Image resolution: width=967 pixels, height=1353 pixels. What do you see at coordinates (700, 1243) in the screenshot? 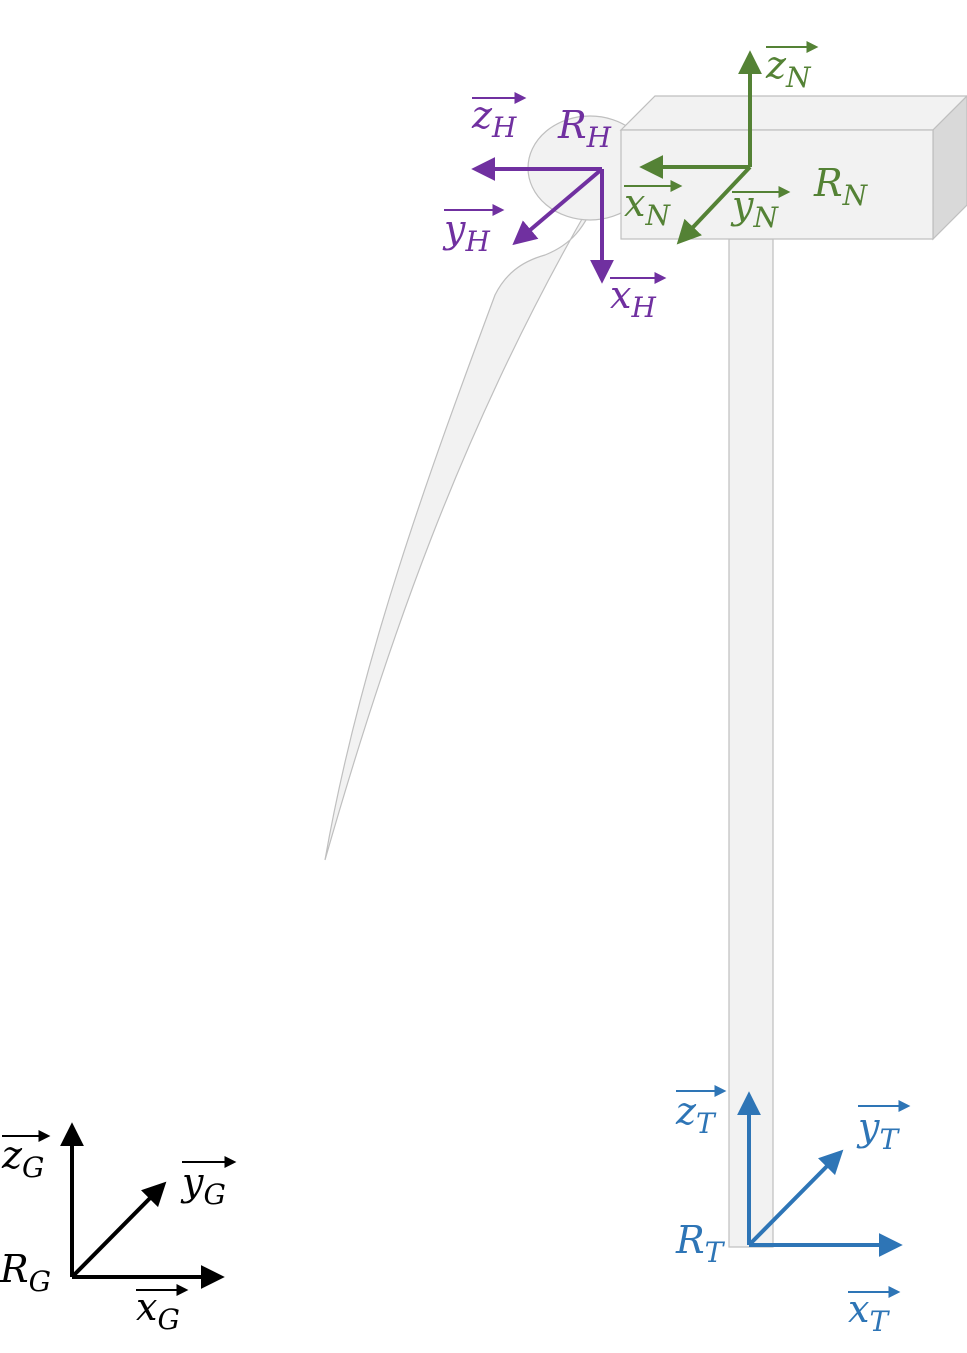
I see `tower-origin-label: RT` at bounding box center [700, 1243].